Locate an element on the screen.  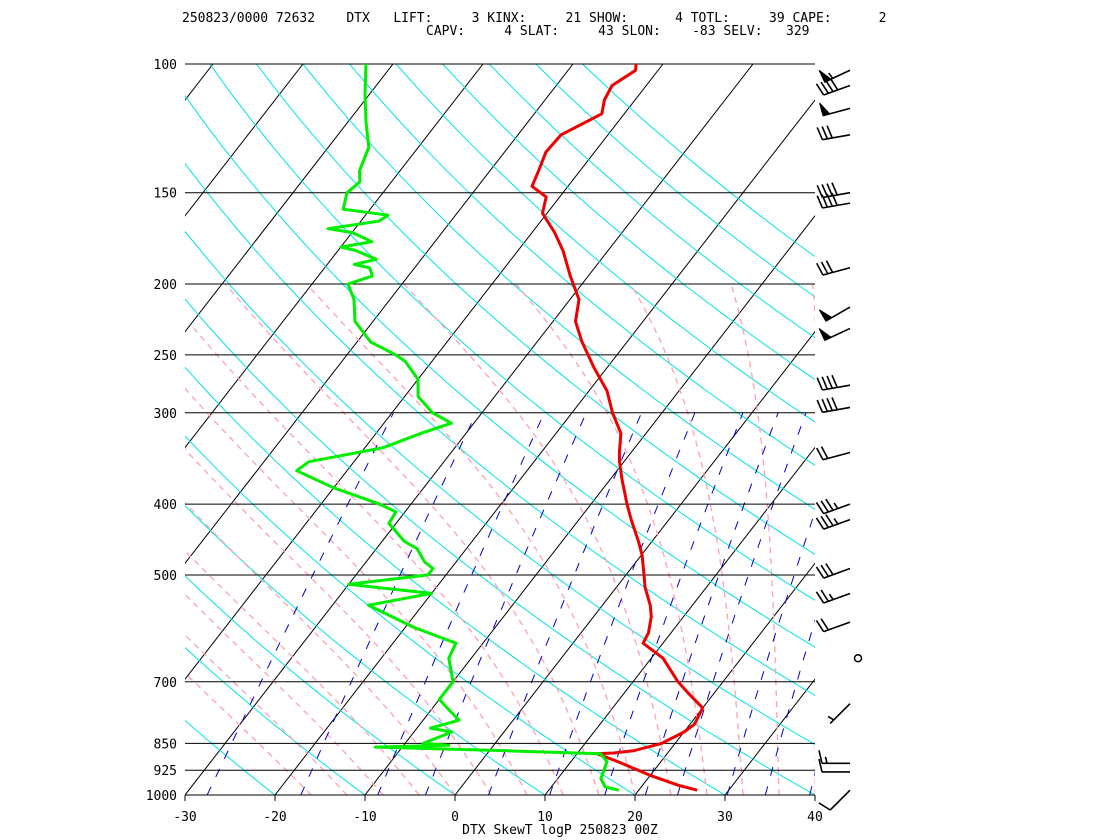
x-tick-label: 30 is located at coordinates (725, 817).